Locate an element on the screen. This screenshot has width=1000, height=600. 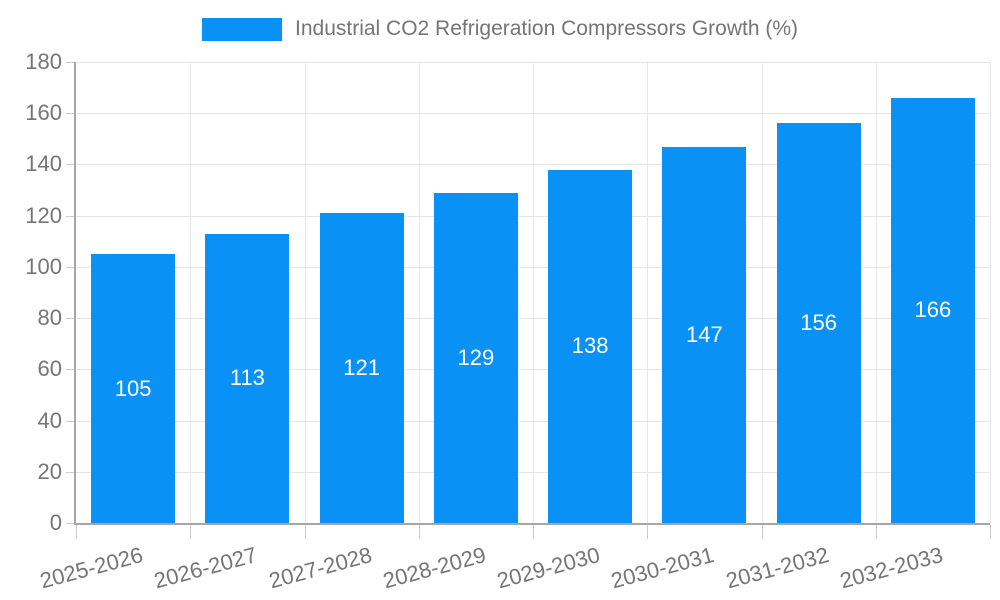
y-axis-tick-label: 180 is located at coordinates (43, 61).